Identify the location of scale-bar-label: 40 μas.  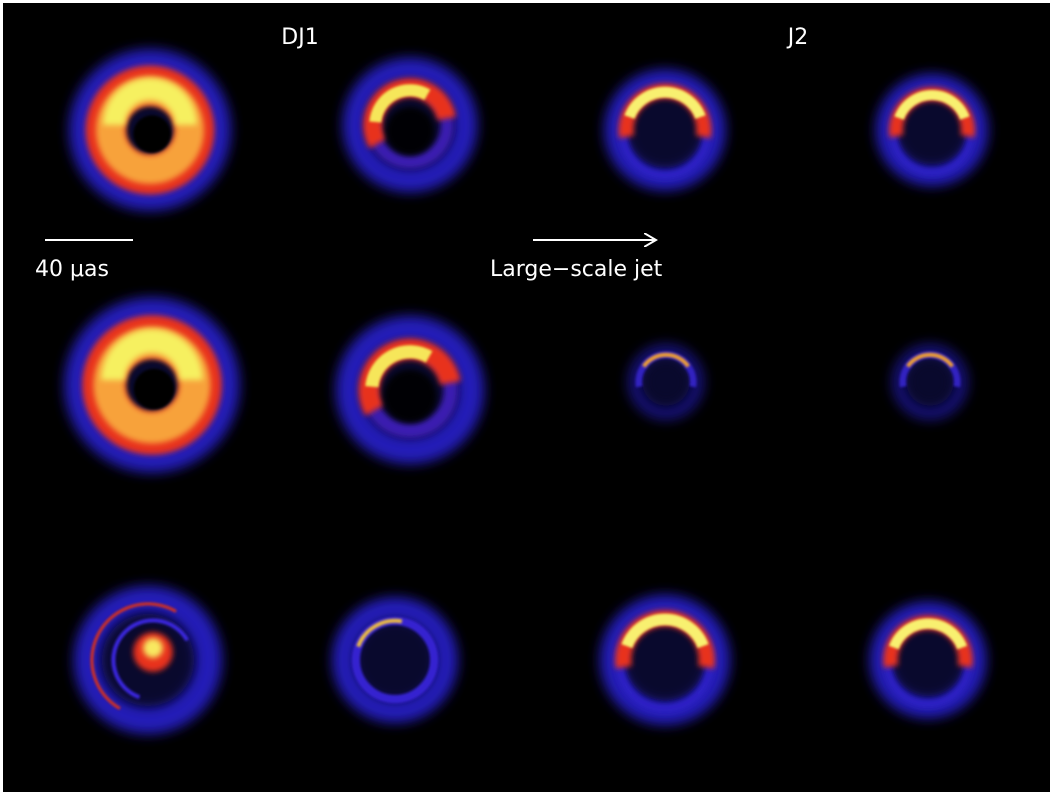
(72, 269).